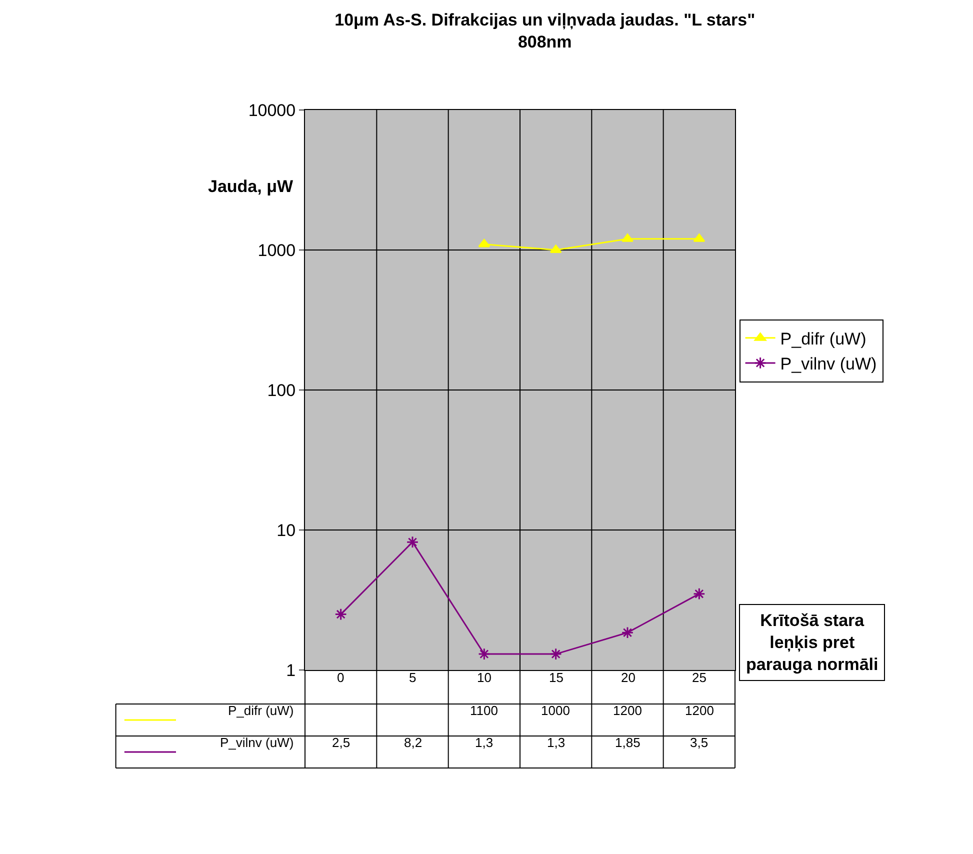 The height and width of the screenshot is (854, 973). Describe the element at coordinates (413, 742) in the screenshot. I see `data-label: 8,2` at that location.